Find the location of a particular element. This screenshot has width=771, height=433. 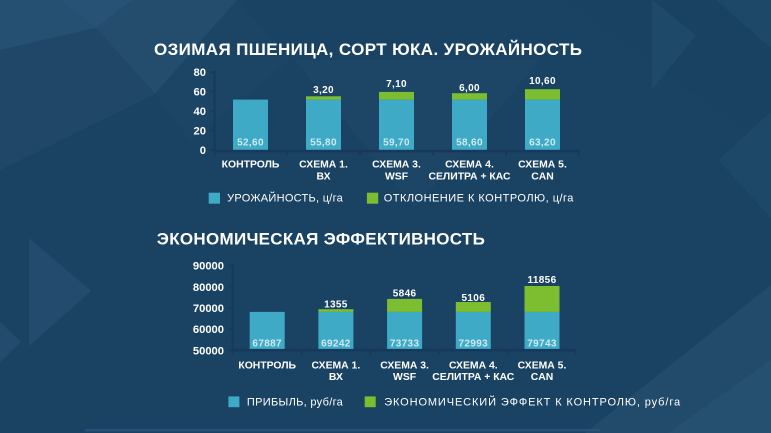

svg-text: 80 is located at coordinates (200, 73).